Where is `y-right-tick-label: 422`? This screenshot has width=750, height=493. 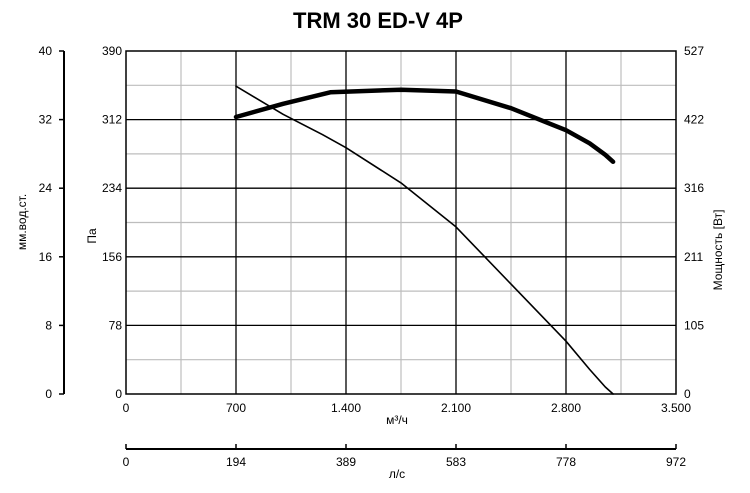
y-right-tick-label: 422 is located at coordinates (694, 120).